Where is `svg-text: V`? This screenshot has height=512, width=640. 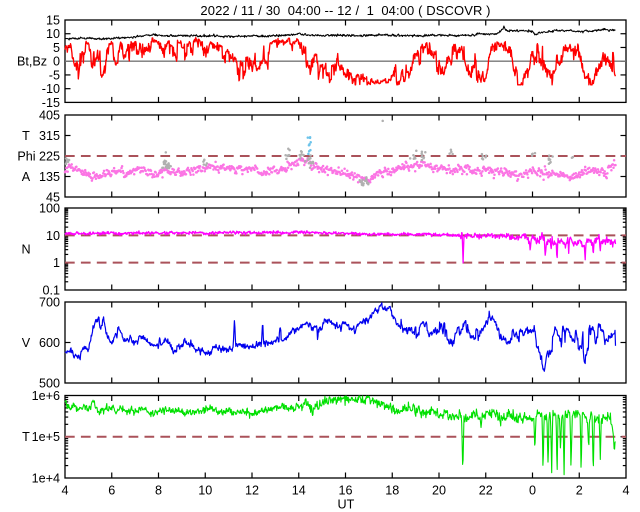 svg-text: V is located at coordinates (26, 343).